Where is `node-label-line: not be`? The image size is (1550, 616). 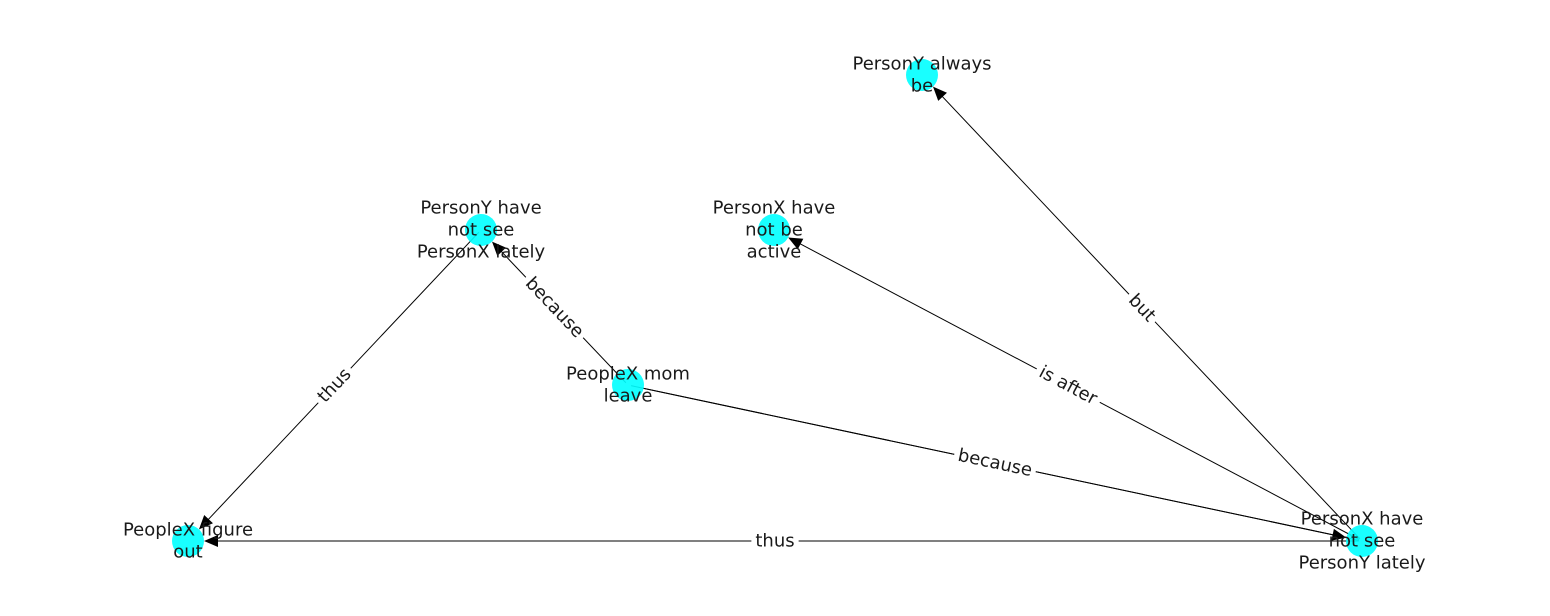 node-label-line: not be is located at coordinates (774, 230).